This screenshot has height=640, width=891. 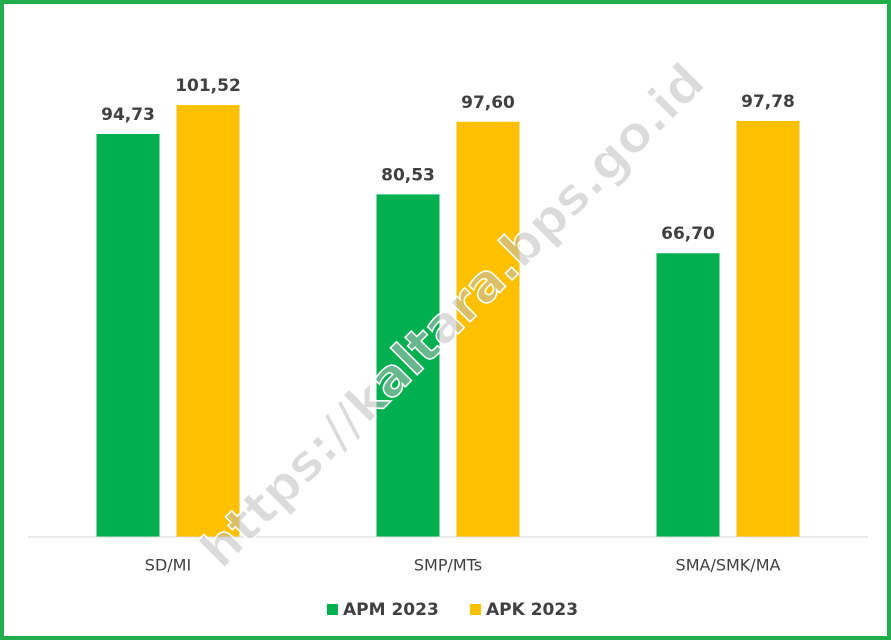 I want to click on data-label: 66,70, so click(x=688, y=234).